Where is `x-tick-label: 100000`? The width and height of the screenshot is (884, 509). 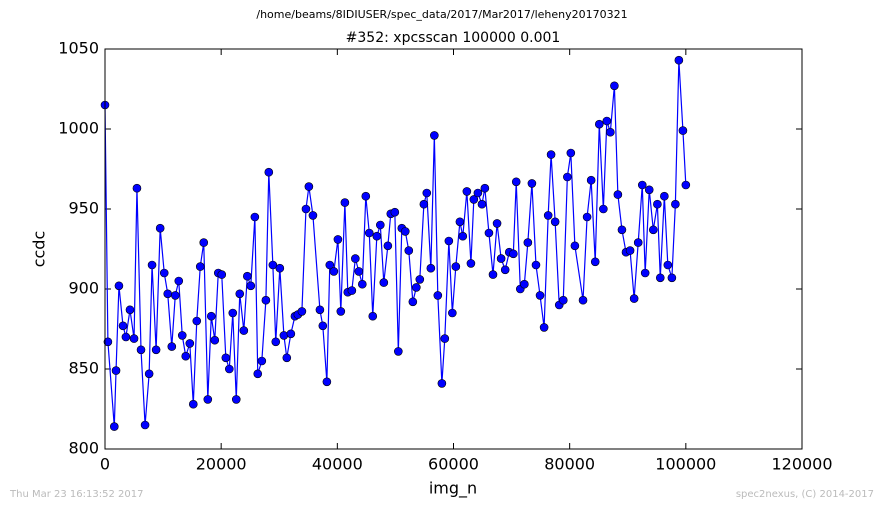
x-tick-label: 100000 is located at coordinates (685, 464).